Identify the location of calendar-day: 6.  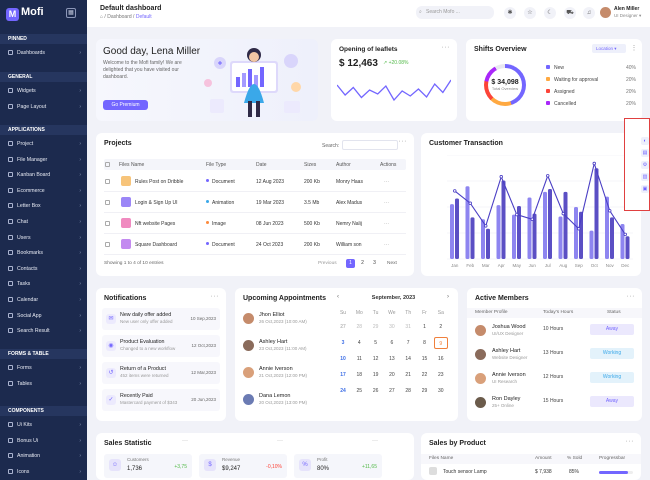
(392, 343).